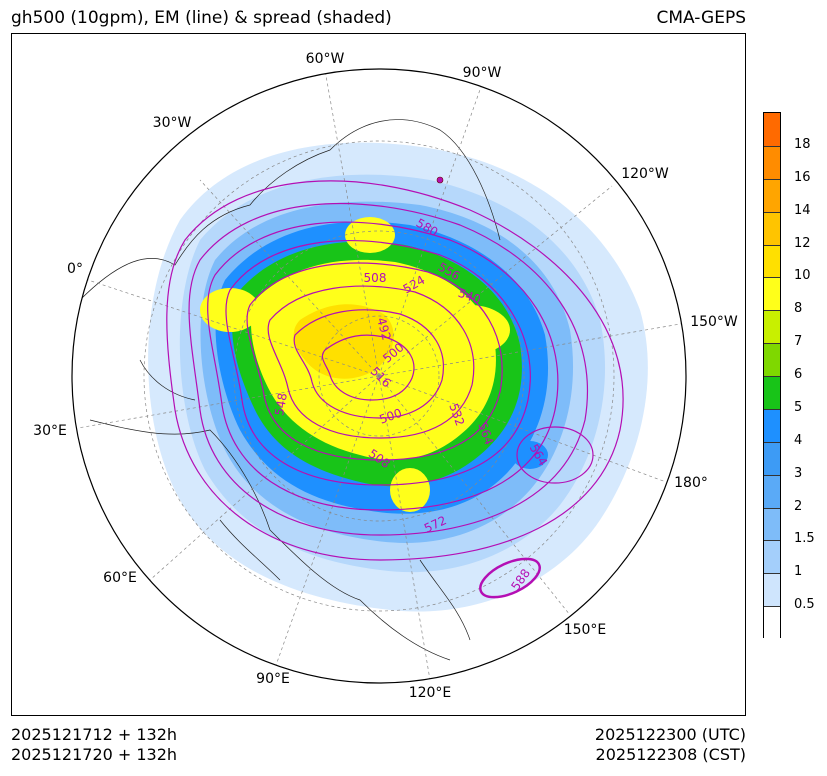 The height and width of the screenshot is (776, 827). Describe the element at coordinates (798, 374) in the screenshot. I see `colorbar-tick-label: 6` at that location.